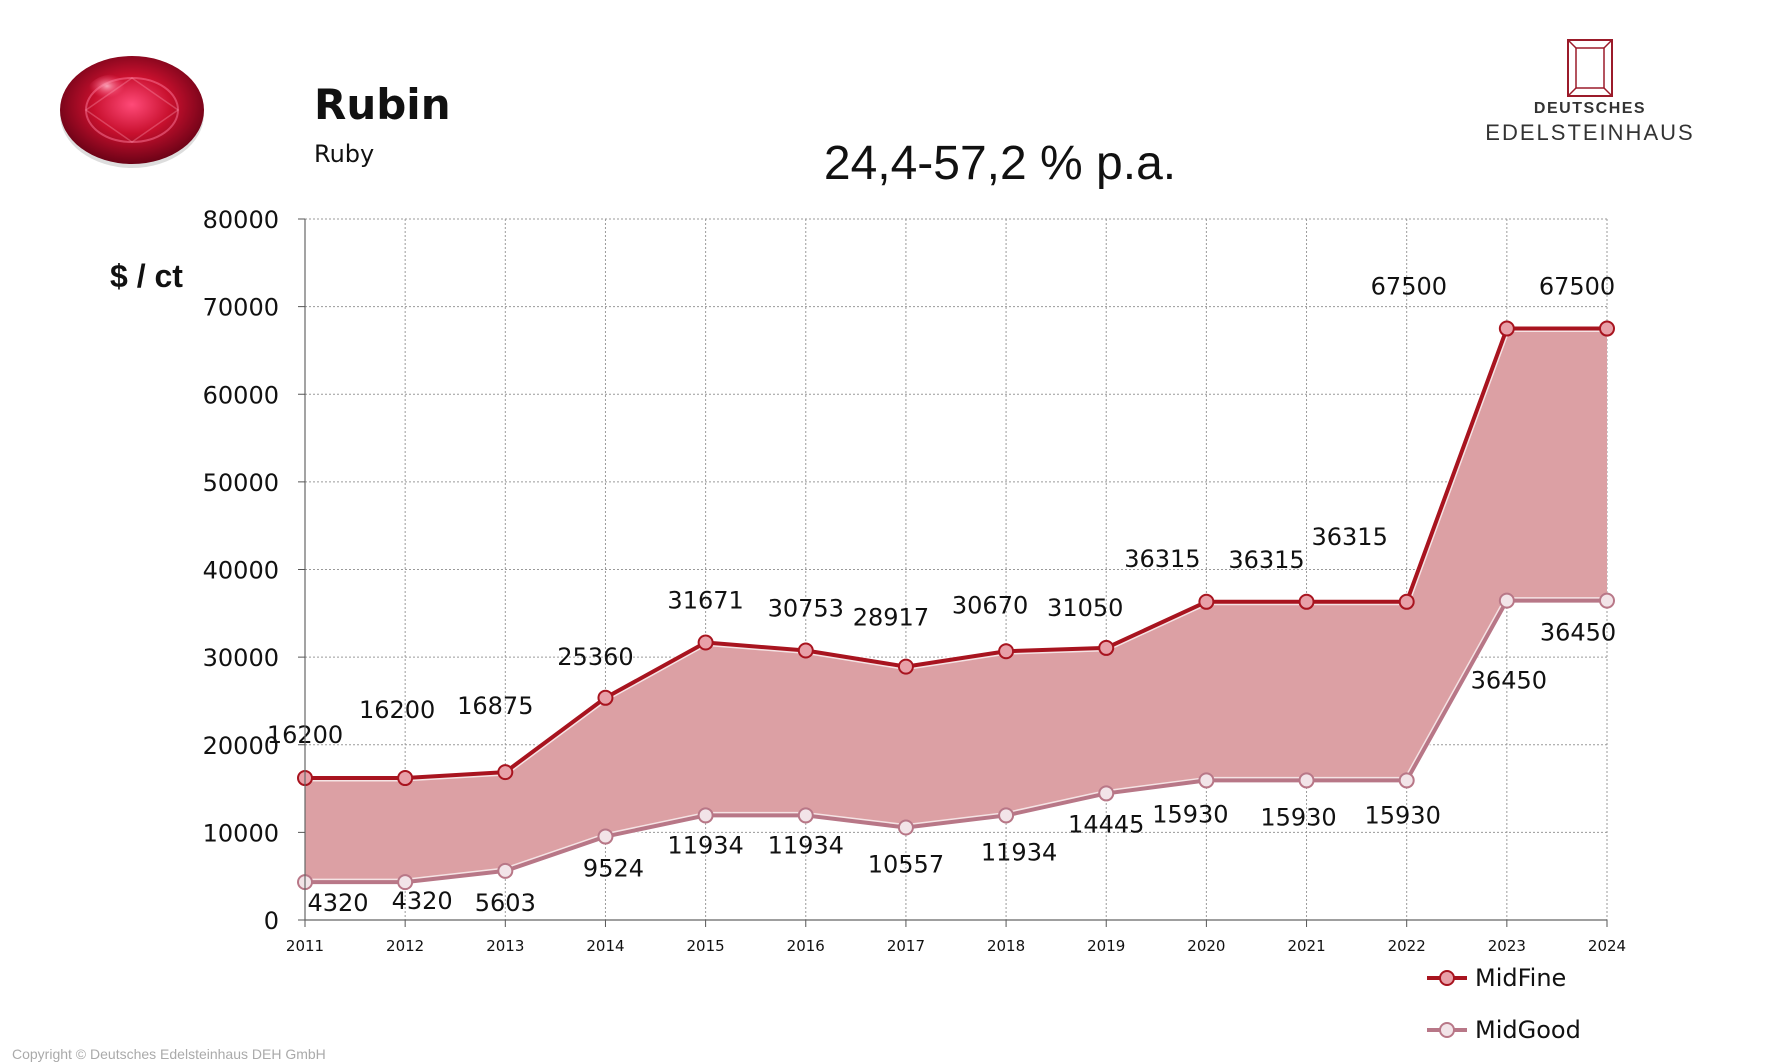  I want to click on x-tick-label: 2011, so click(305, 946).